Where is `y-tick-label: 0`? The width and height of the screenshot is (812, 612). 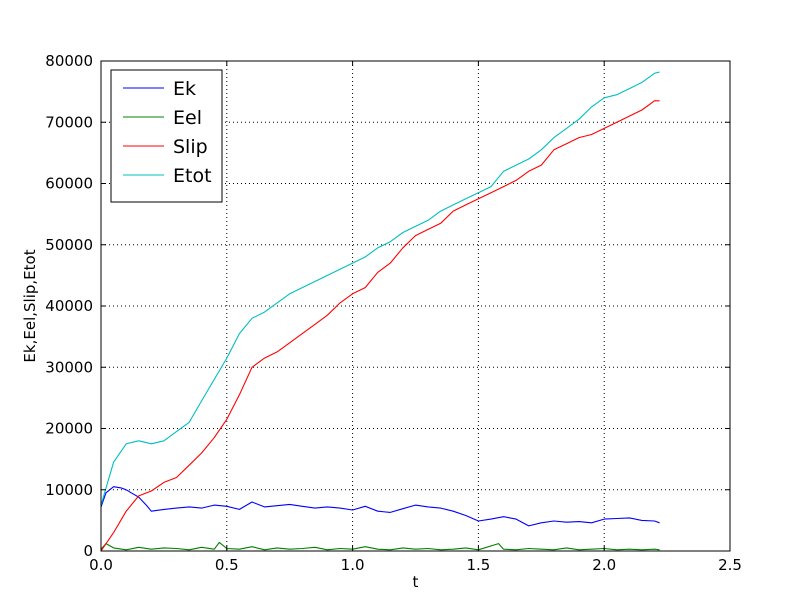
y-tick-label: 0 is located at coordinates (88, 551).